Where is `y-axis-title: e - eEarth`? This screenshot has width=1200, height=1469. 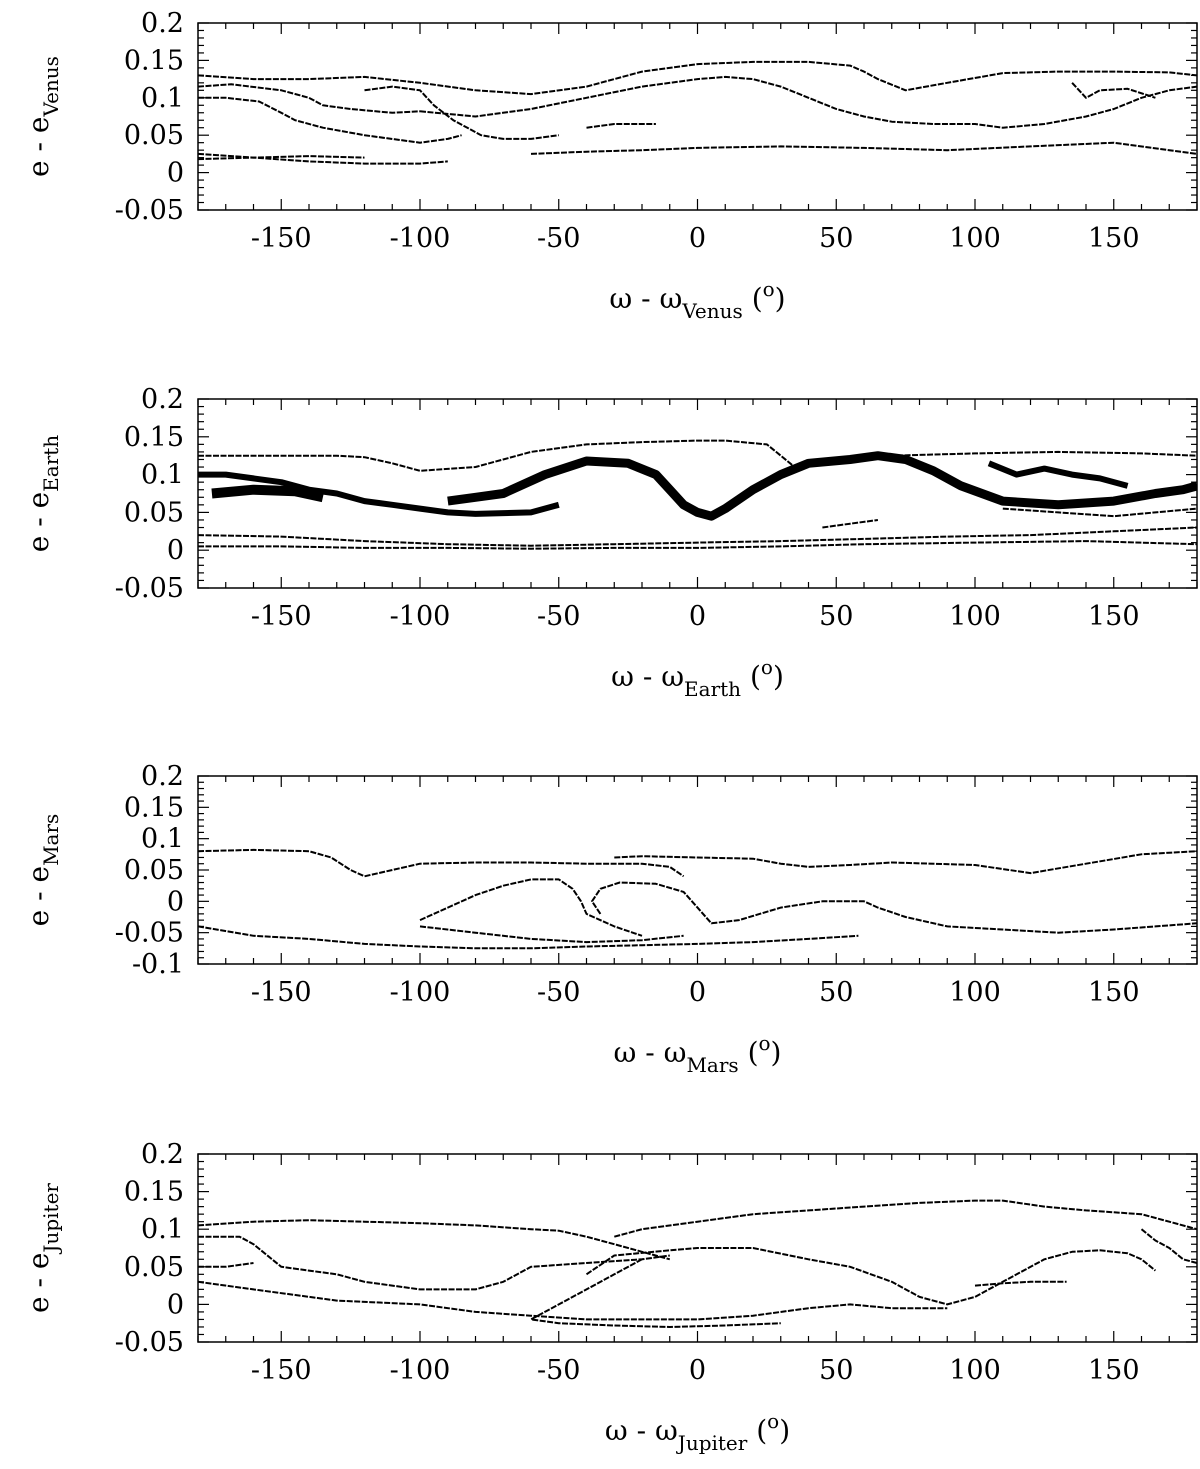 y-axis-title: e - eEarth is located at coordinates (42, 494).